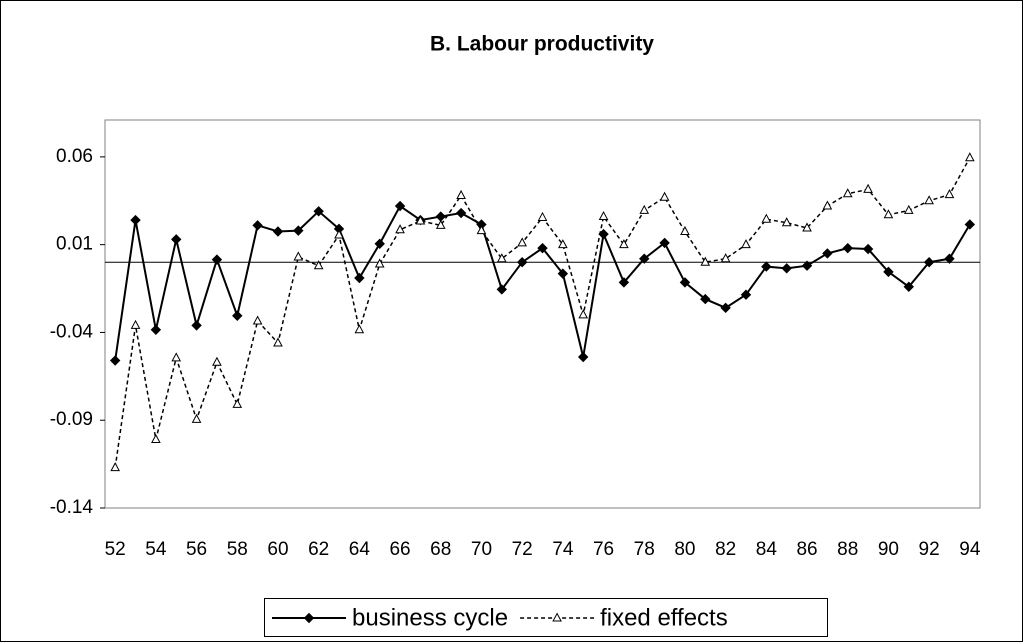 This screenshot has width=1024, height=642. I want to click on x-tick-label: 94, so click(970, 549).